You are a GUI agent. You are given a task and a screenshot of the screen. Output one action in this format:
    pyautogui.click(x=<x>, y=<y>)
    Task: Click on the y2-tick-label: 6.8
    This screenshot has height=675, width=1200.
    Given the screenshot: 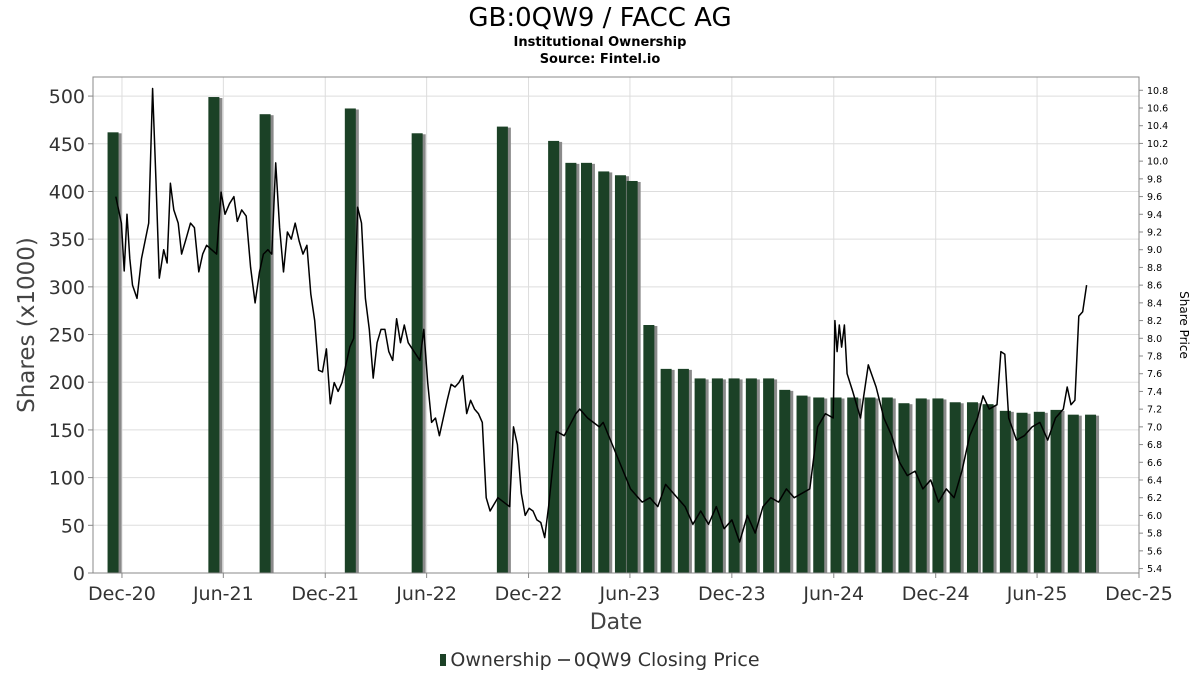 What is the action you would take?
    pyautogui.click(x=1154, y=445)
    